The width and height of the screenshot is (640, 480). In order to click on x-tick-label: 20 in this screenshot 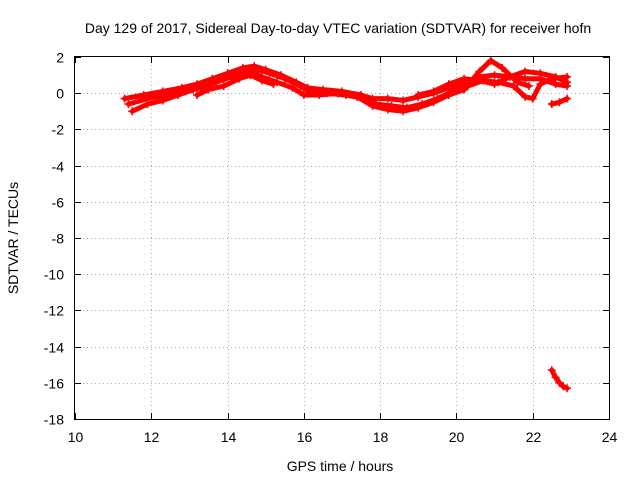, I will do `click(457, 437)`.